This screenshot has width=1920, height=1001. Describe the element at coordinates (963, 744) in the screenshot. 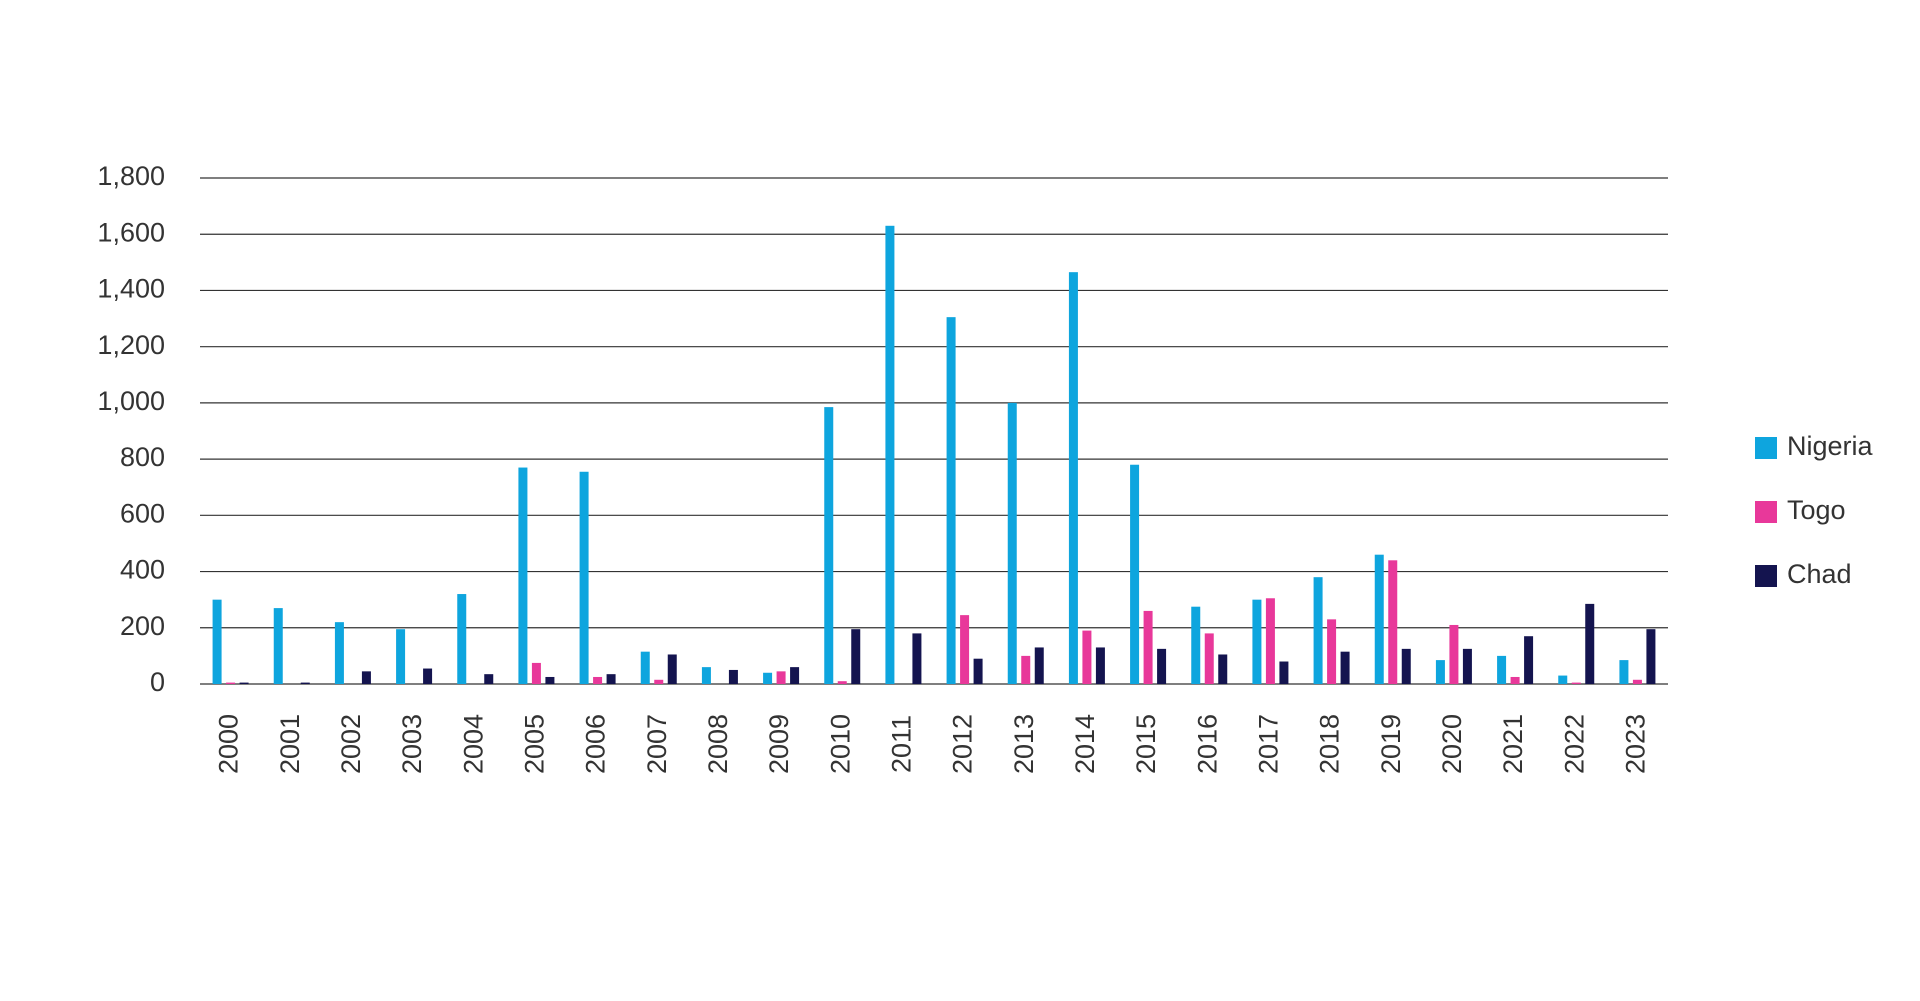

I see `x-tick-label: 2012` at that location.